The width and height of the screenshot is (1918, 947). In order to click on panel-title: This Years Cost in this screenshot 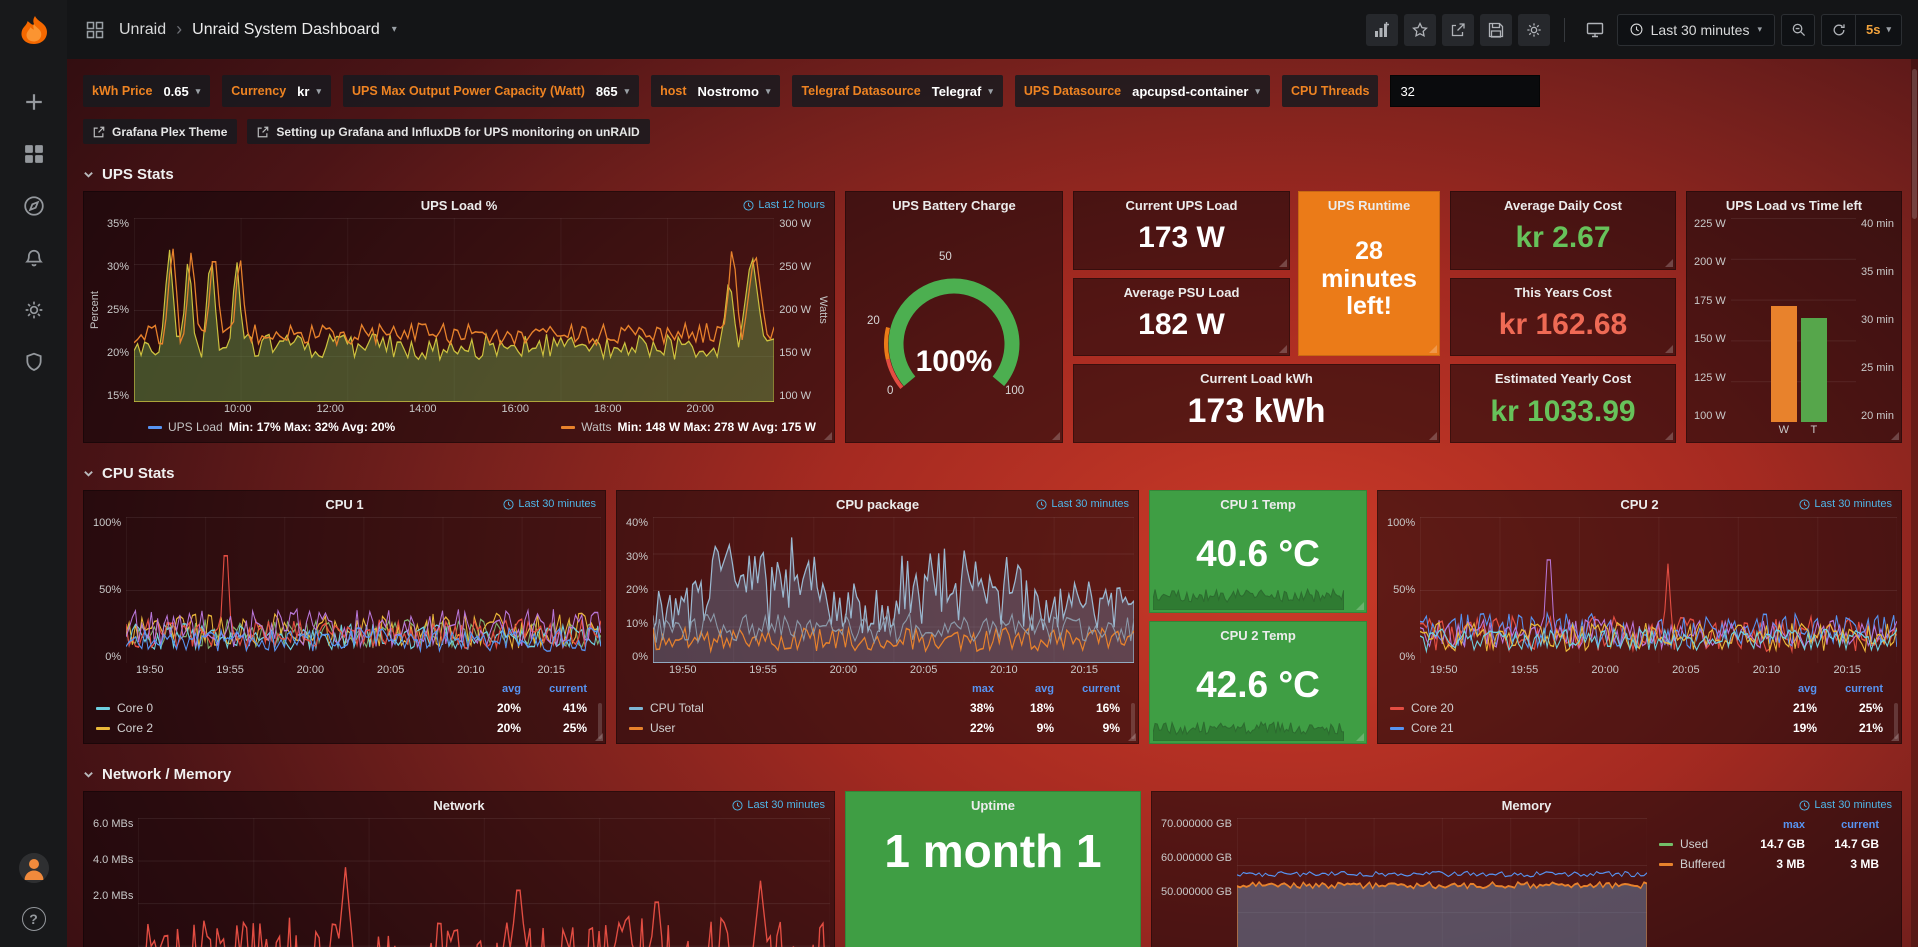, I will do `click(1563, 292)`.